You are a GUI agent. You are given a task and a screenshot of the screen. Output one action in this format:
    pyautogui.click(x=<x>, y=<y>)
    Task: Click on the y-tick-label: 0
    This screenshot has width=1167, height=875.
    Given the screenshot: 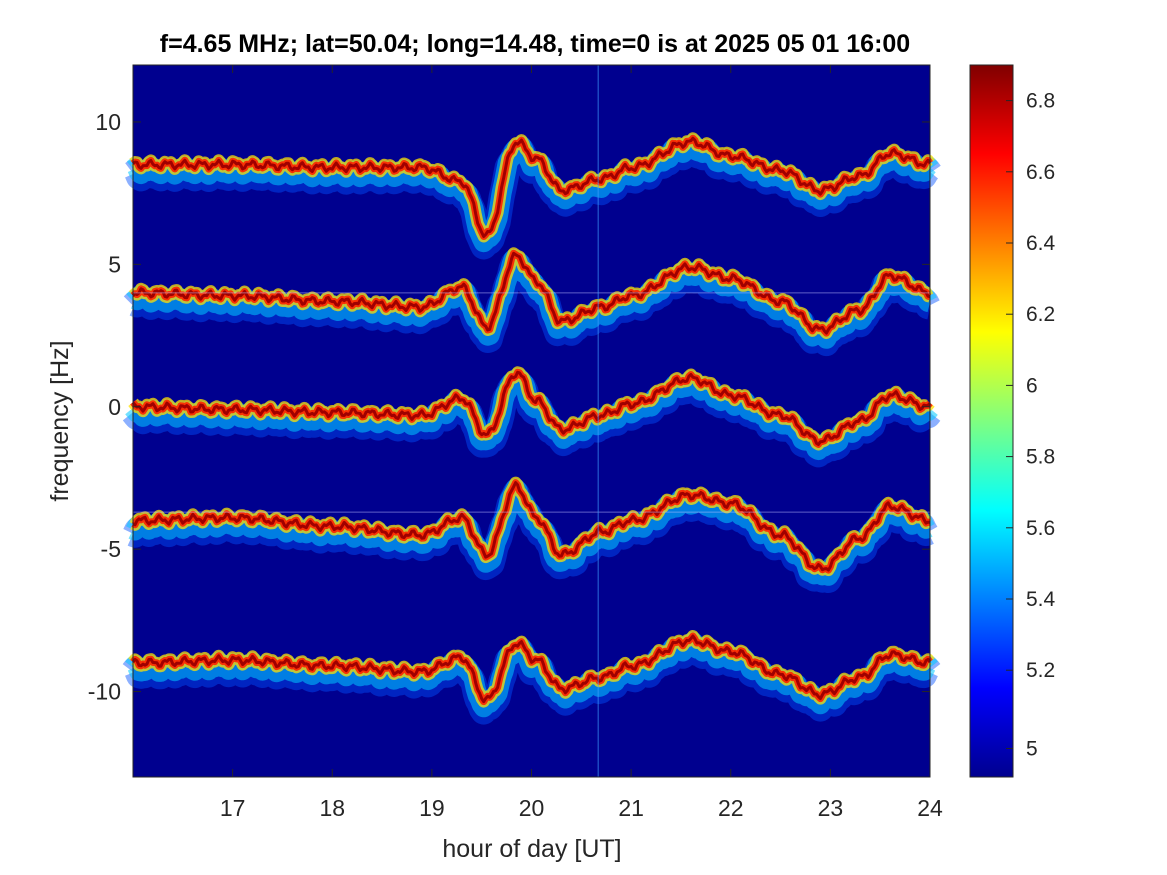 What is the action you would take?
    pyautogui.click(x=114, y=407)
    